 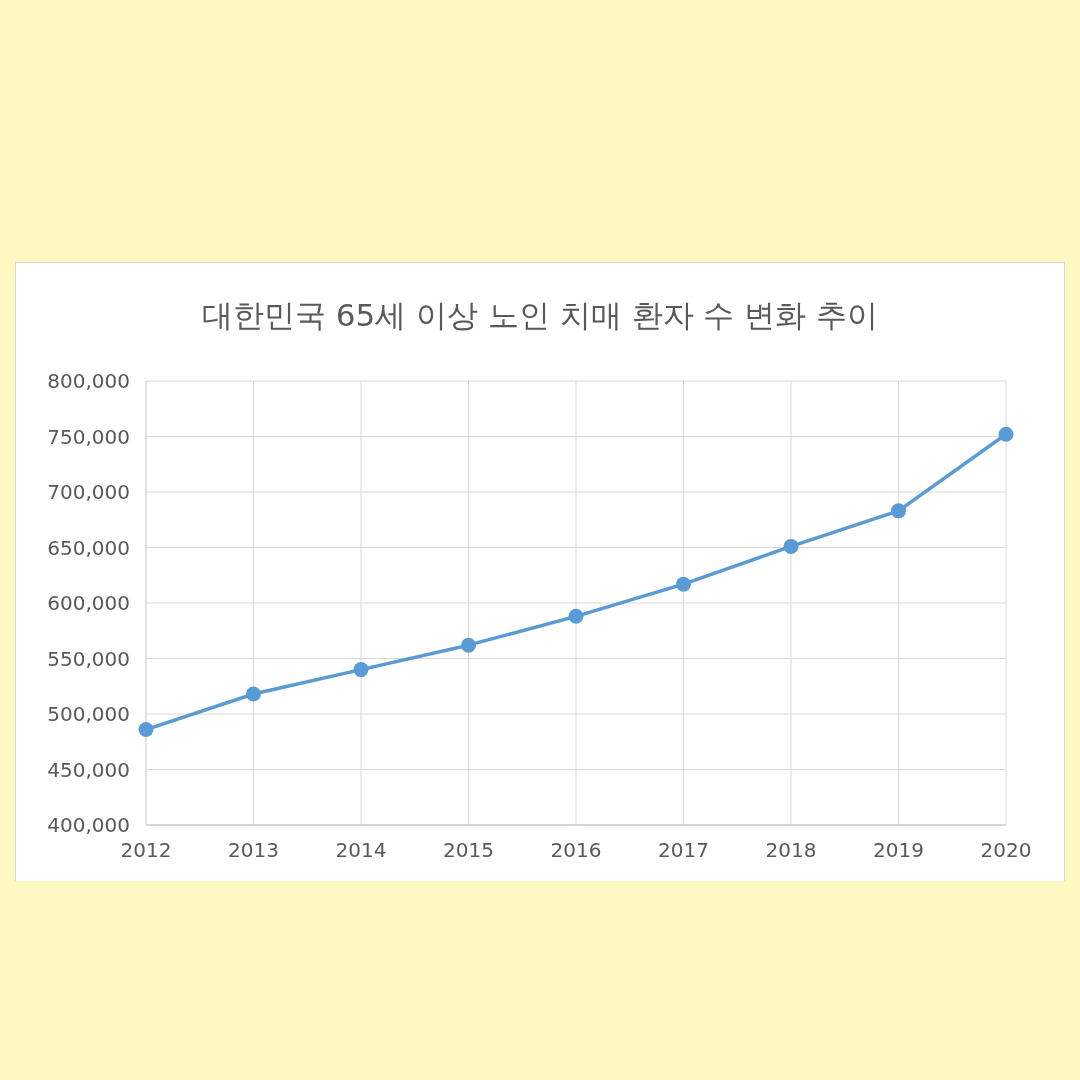 What do you see at coordinates (88, 603) in the screenshot?
I see `y-tick-label: 600,000` at bounding box center [88, 603].